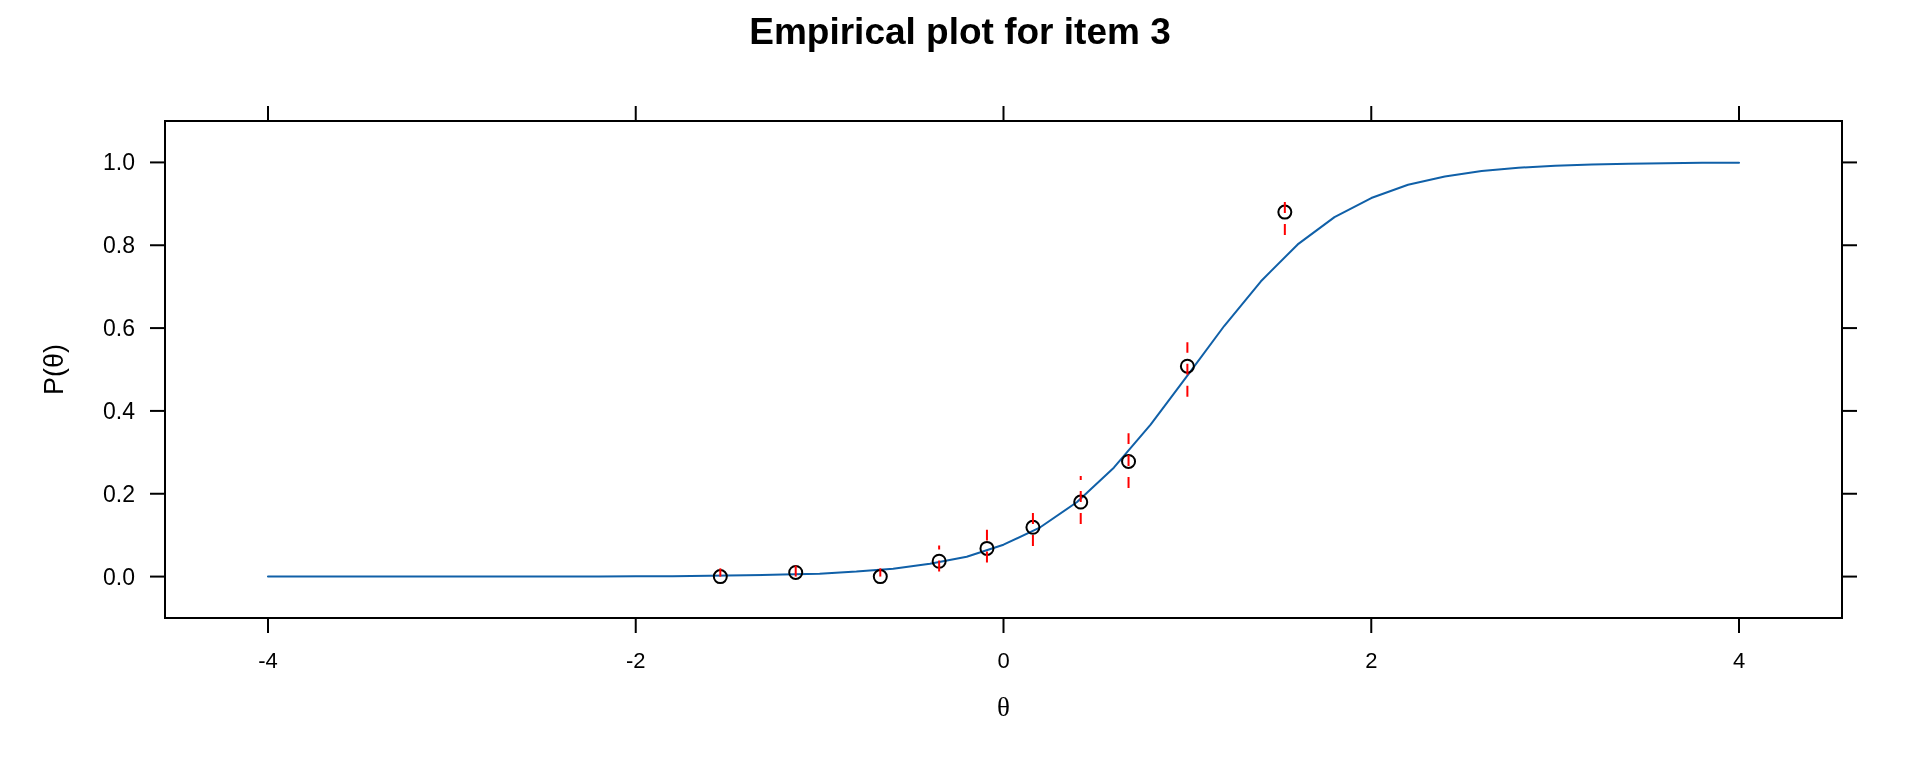  I want to click on y-tick-label: 0.4, so click(119, 410).